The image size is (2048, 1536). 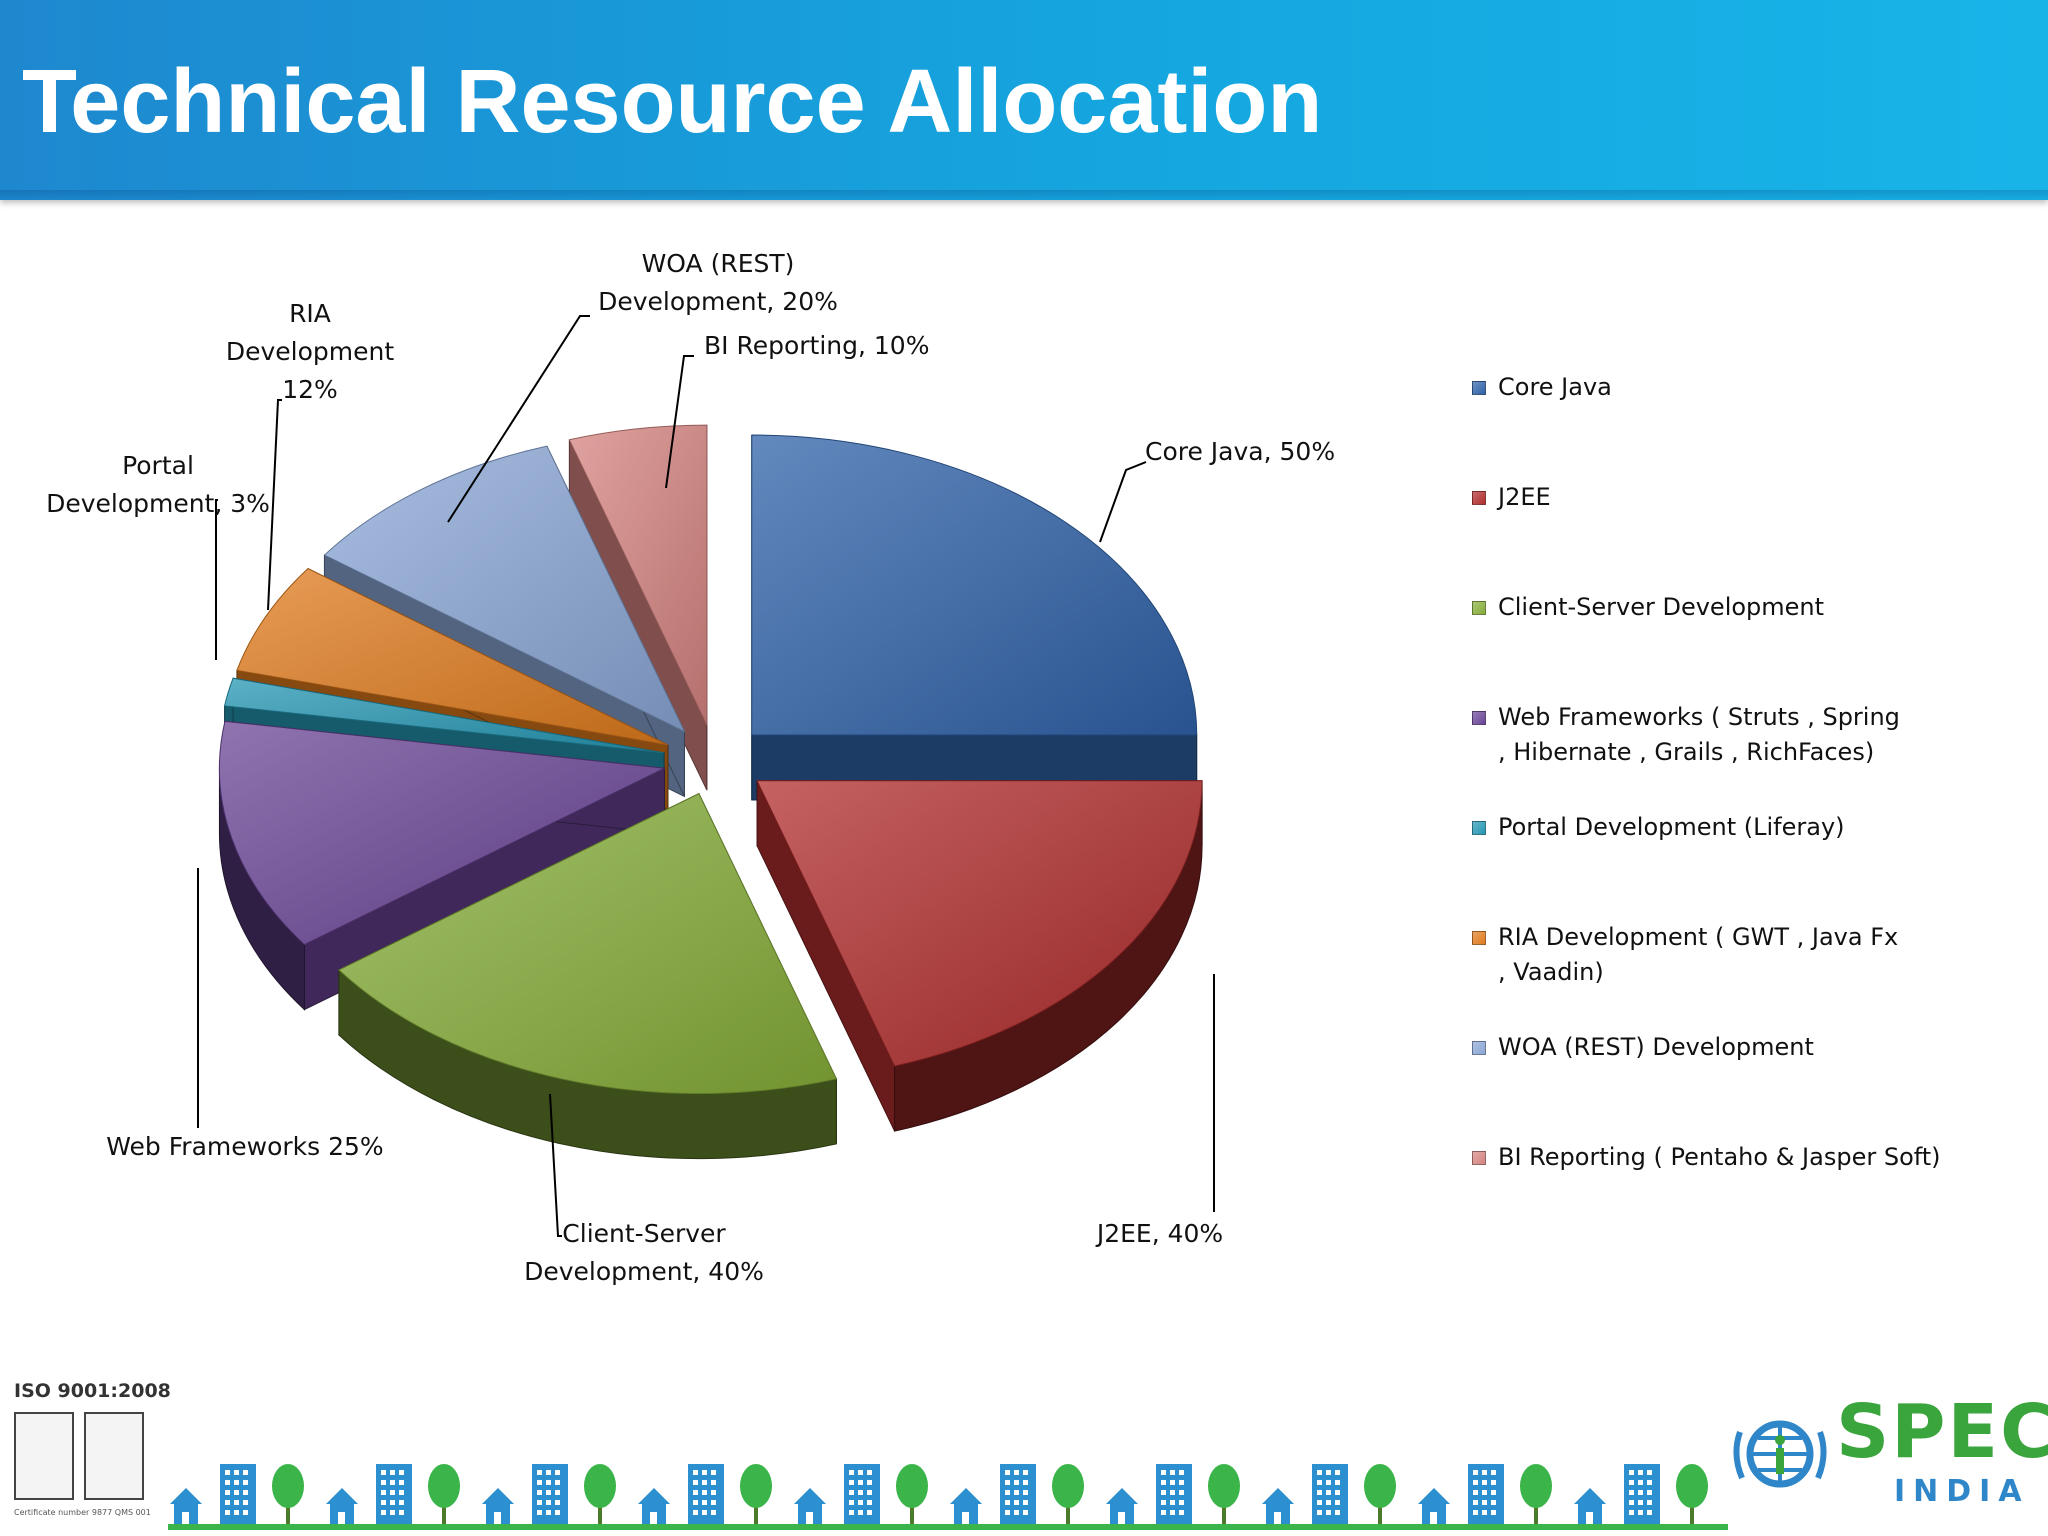 I want to click on data-label-line: J2EE, 40%, so click(x=1159, y=1233).